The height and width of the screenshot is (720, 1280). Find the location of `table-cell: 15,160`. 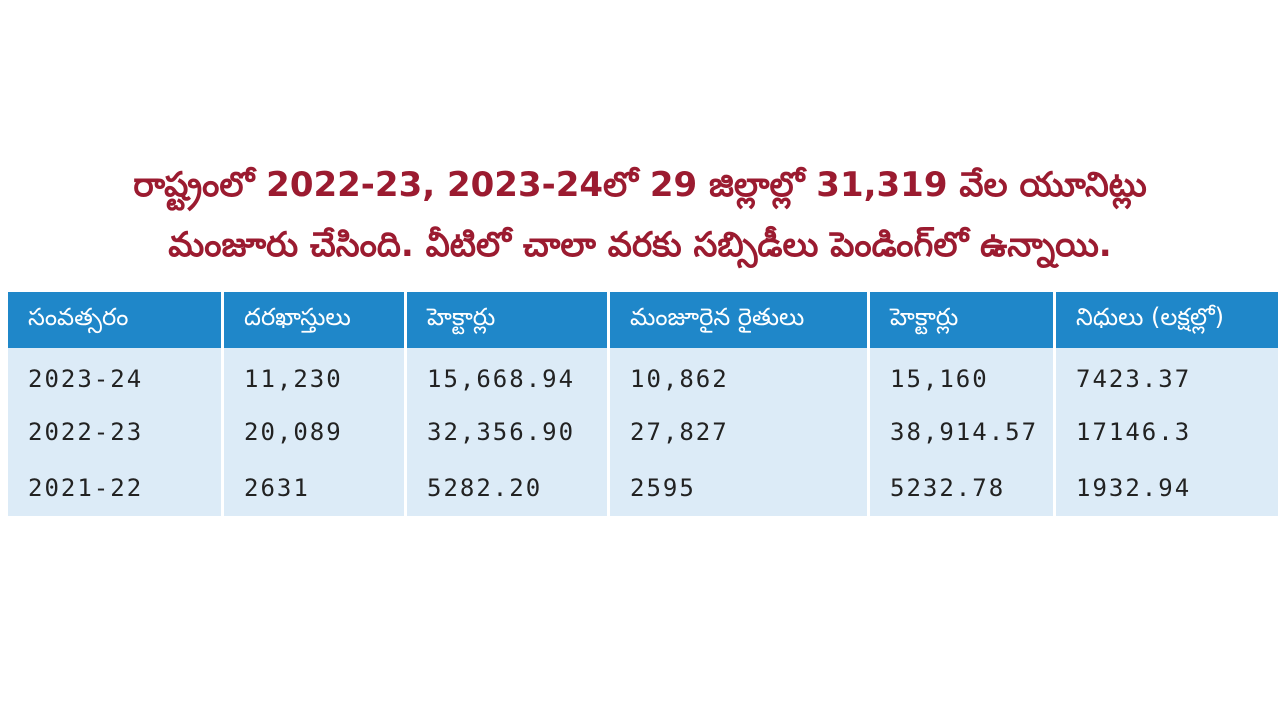

table-cell: 15,160 is located at coordinates (963, 376).